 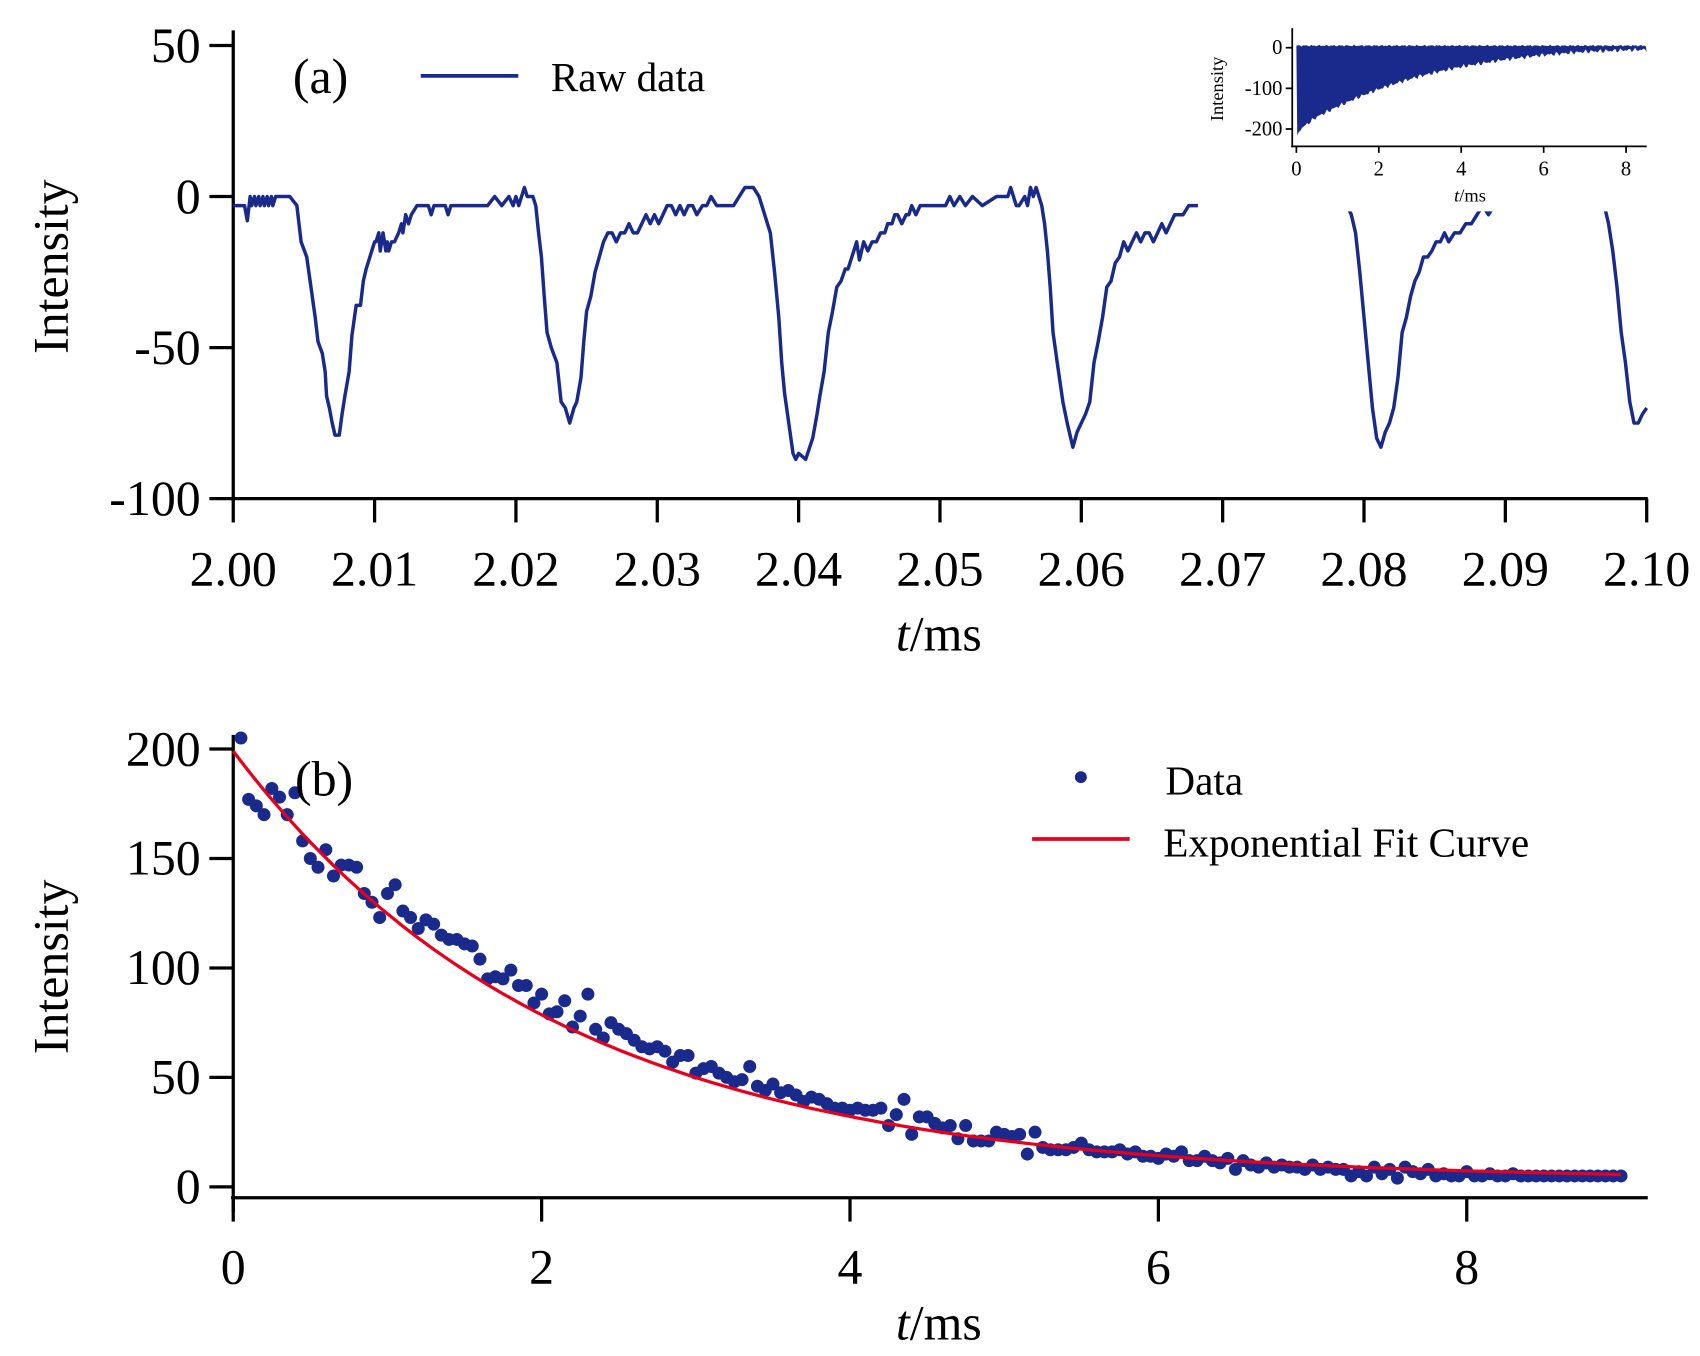 What do you see at coordinates (903, 633) in the screenshot?
I see `x-label-italic: t` at bounding box center [903, 633].